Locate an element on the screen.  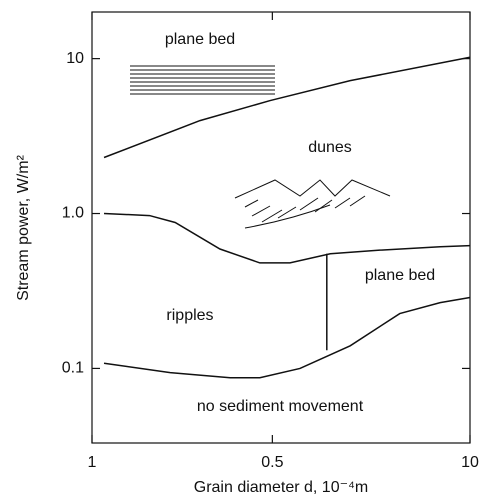
dune-symbol is located at coordinates (312, 204).